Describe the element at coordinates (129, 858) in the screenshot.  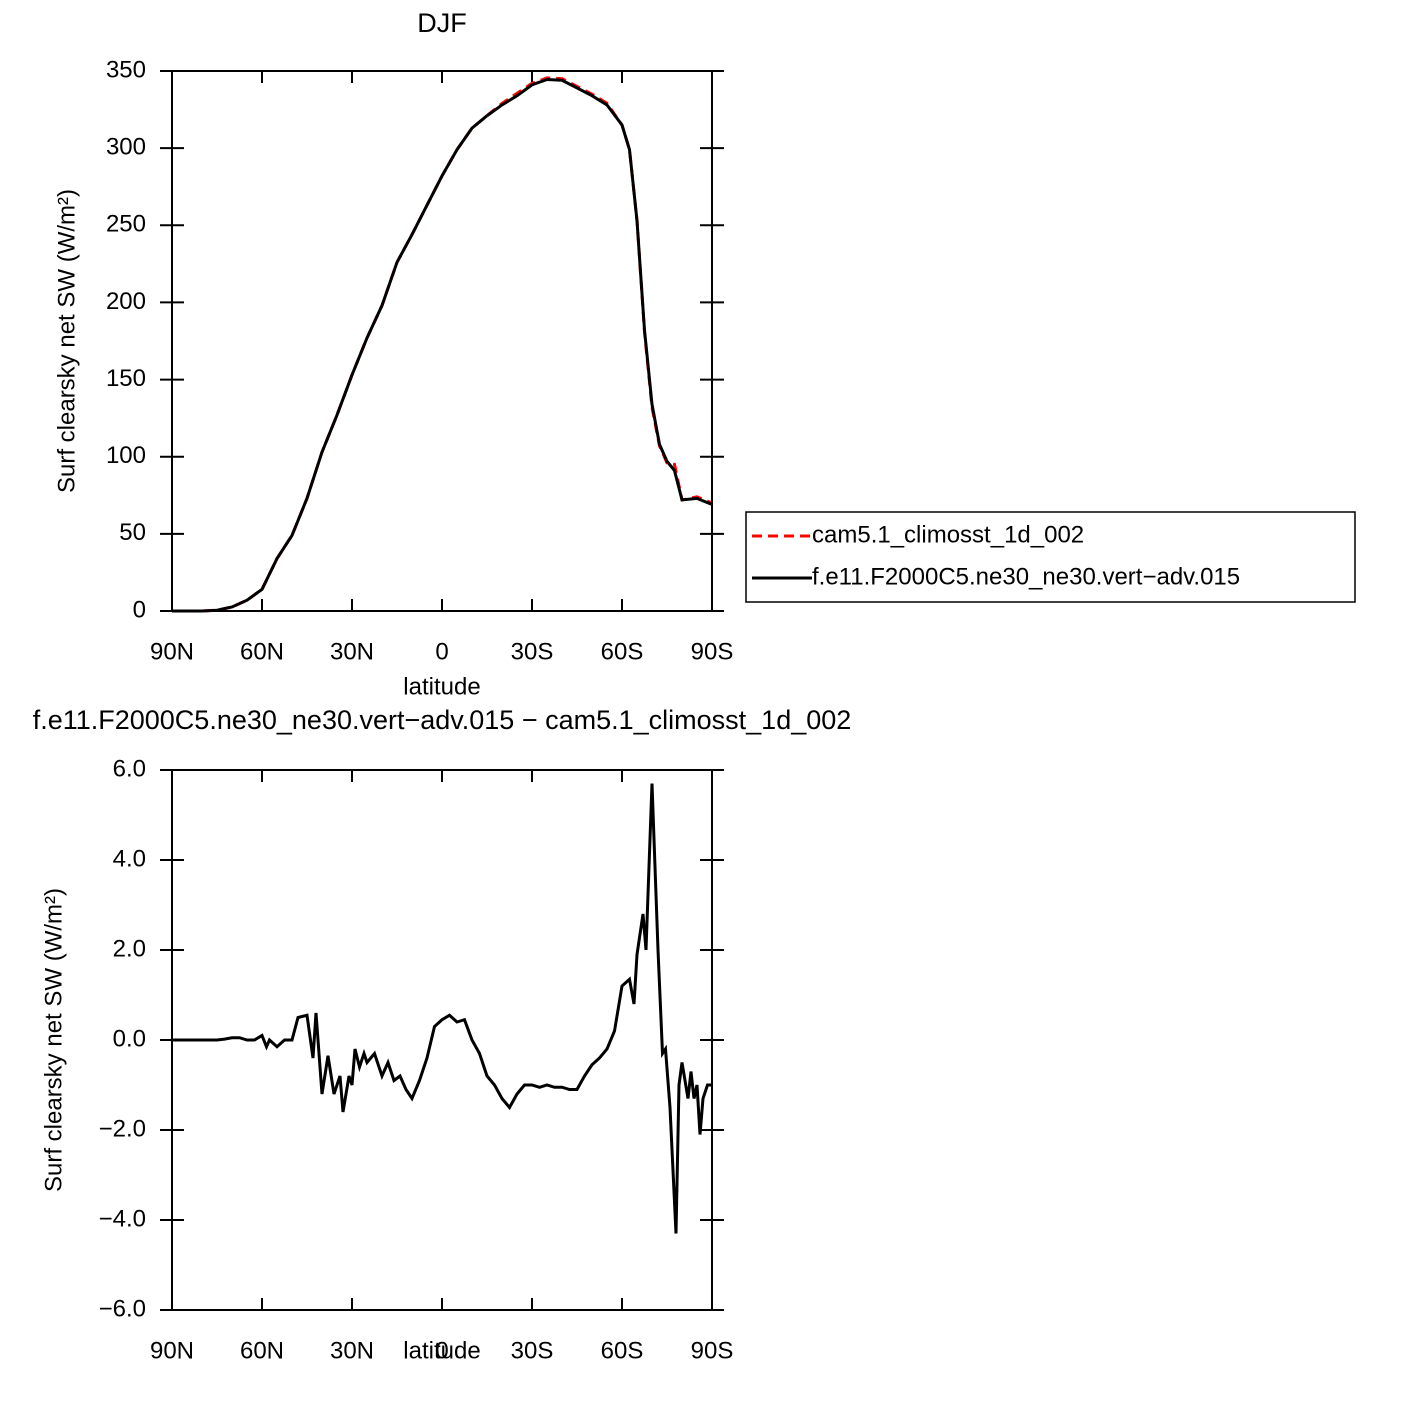
I see `y-tick-label: 4.0` at that location.